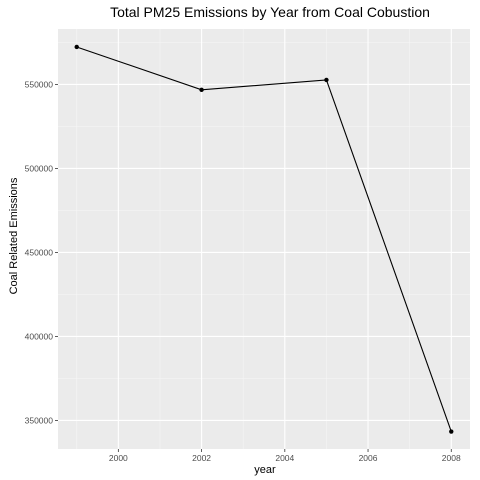 This screenshot has width=480, height=480. I want to click on x-tick-label: 2002, so click(201, 458).